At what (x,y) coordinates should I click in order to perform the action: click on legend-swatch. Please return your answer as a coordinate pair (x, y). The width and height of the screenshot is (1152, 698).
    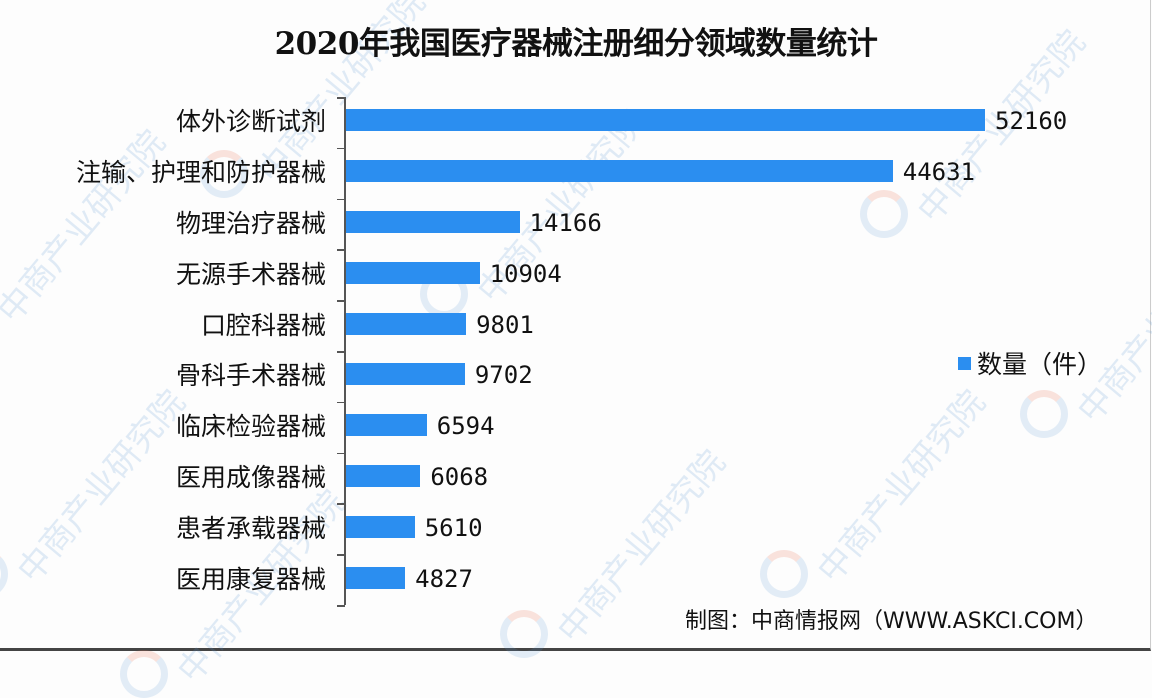
    Looking at the image, I should click on (964, 363).